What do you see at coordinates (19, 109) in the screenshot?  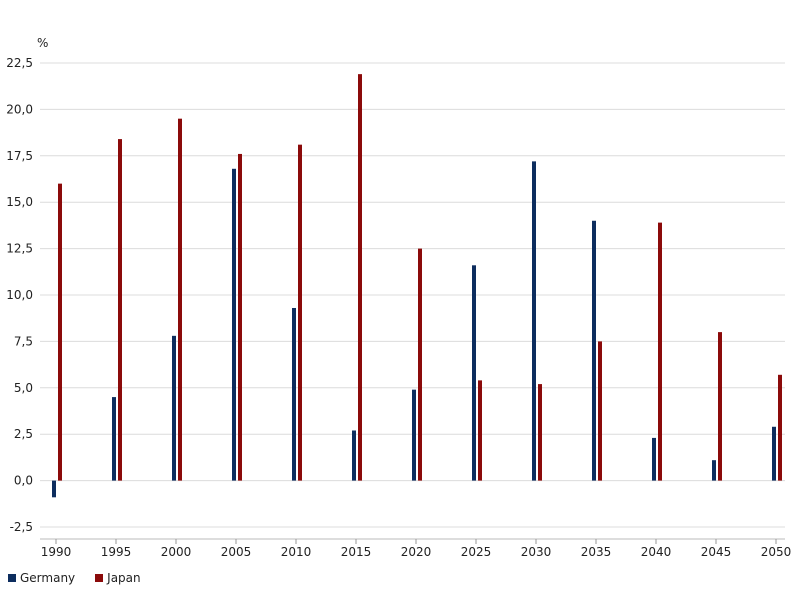 I see `y-tick-label: 20,0` at bounding box center [19, 109].